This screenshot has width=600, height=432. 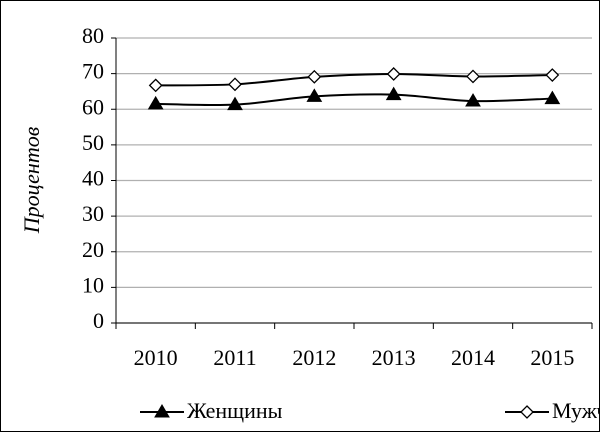 I want to click on y-tick-label: 20, so click(x=93, y=249).